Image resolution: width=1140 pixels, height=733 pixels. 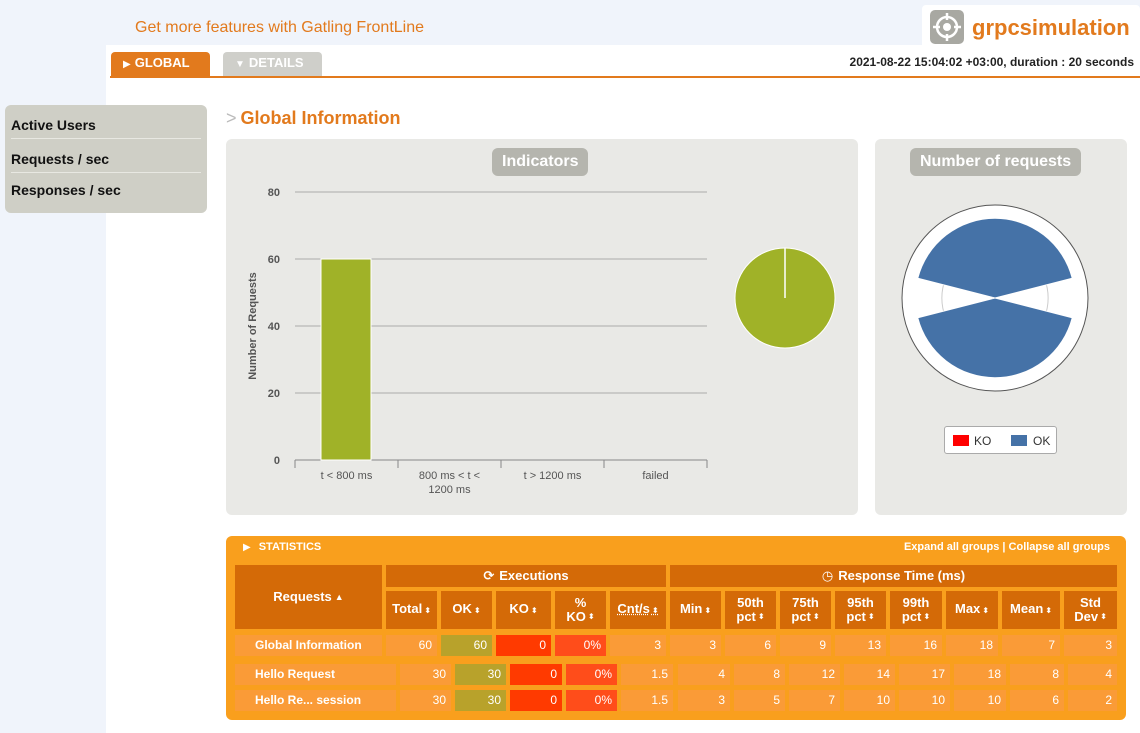 I want to click on requests-heading: Number of requests, so click(x=996, y=162).